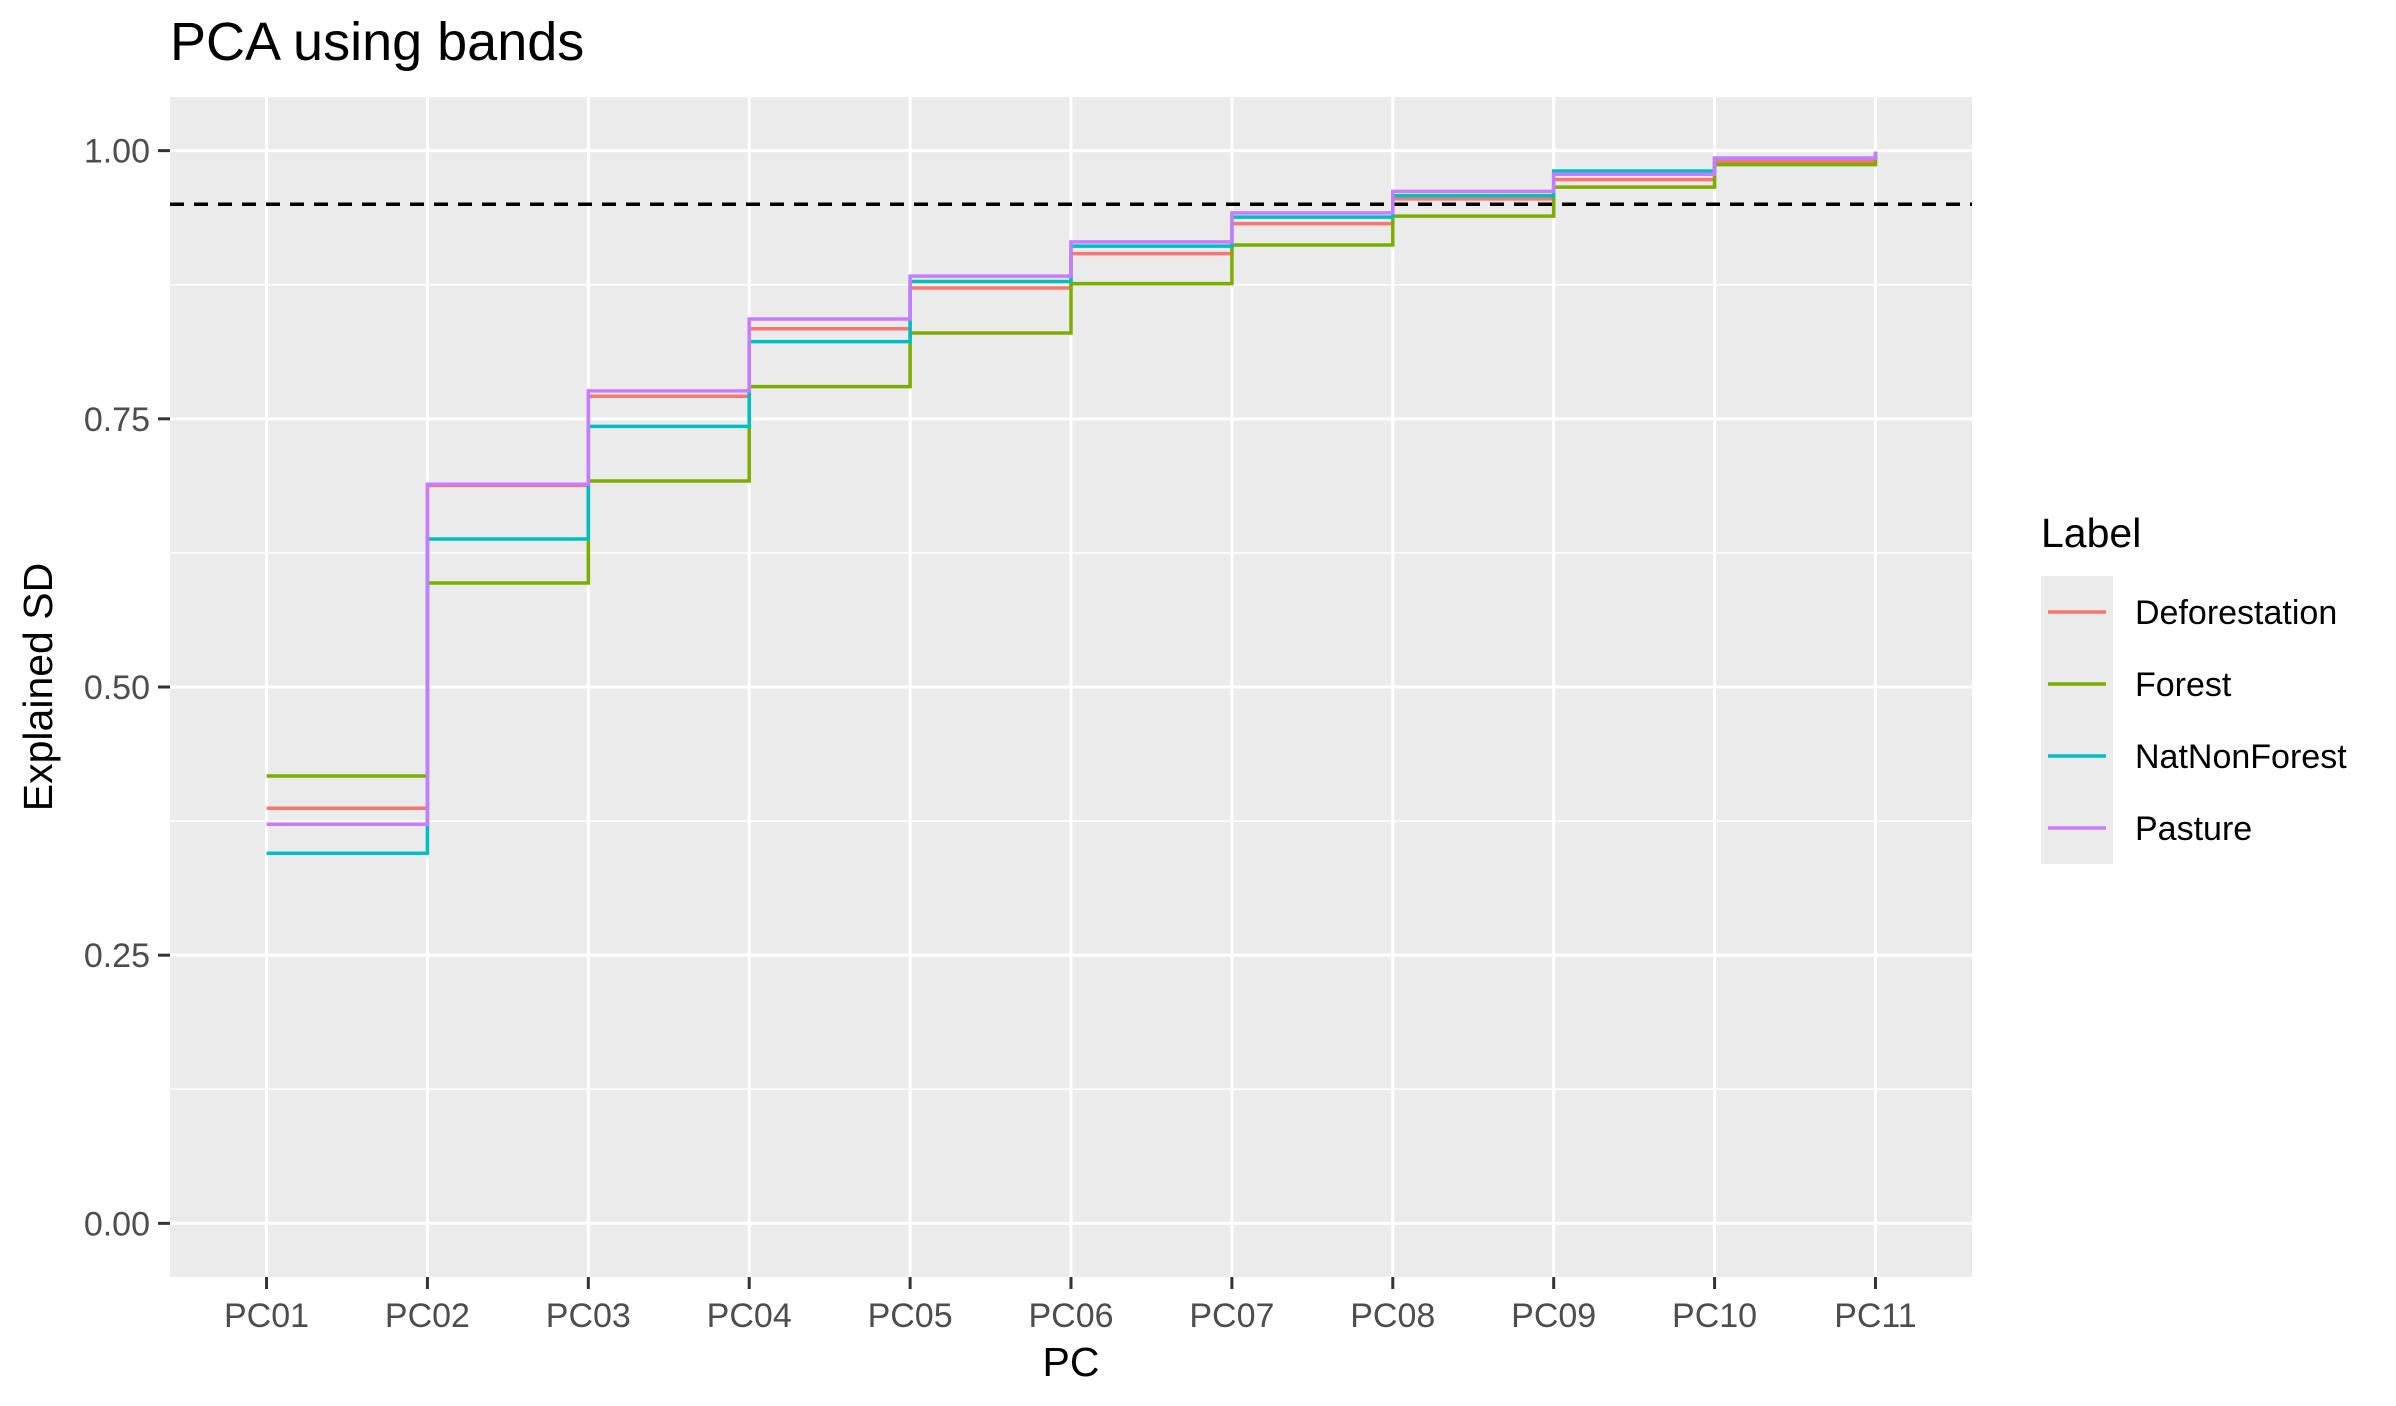 The width and height of the screenshot is (2396, 1406). I want to click on y-axis: 0.00 0.25 0.50 0.75 1.00, so click(127, 688).